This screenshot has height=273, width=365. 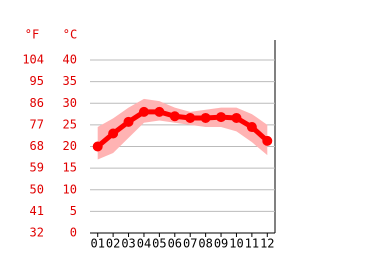 What do you see at coordinates (70, 146) in the screenshot?
I see `y-tick-label: 20` at bounding box center [70, 146].